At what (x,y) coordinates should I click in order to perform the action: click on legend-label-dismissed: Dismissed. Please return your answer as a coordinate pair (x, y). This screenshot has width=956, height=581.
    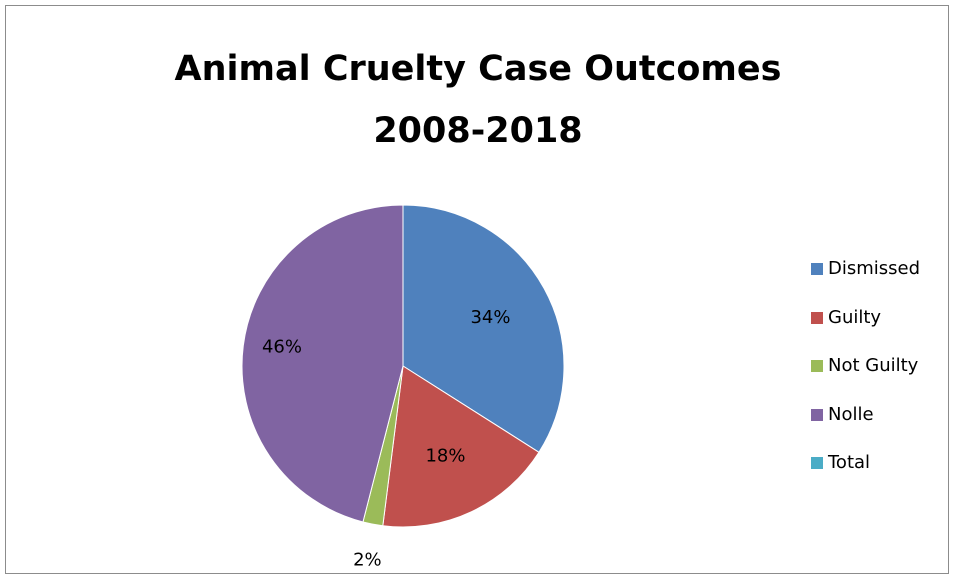
    Looking at the image, I should click on (874, 268).